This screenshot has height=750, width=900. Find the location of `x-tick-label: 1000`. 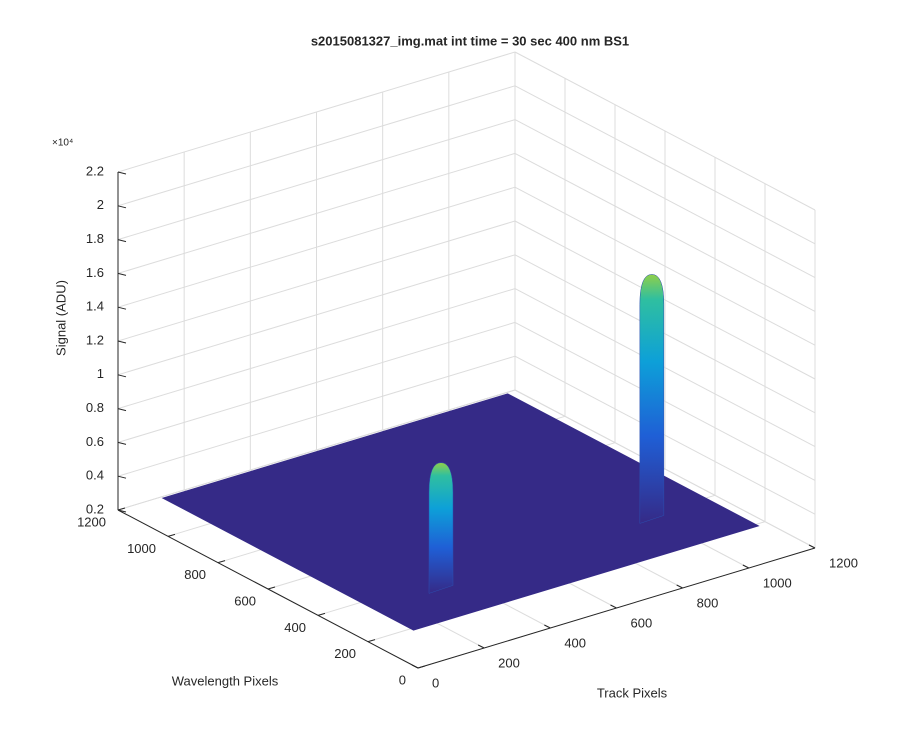

x-tick-label: 1000 is located at coordinates (777, 582).